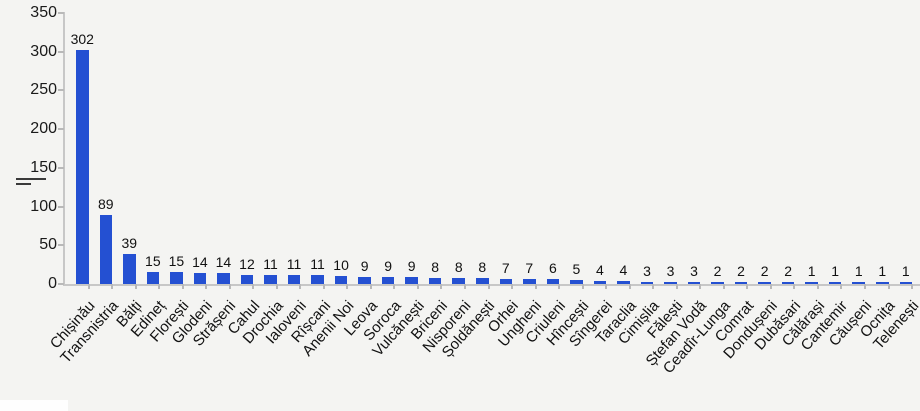  I want to click on bar-value-label: 10, so click(341, 265).